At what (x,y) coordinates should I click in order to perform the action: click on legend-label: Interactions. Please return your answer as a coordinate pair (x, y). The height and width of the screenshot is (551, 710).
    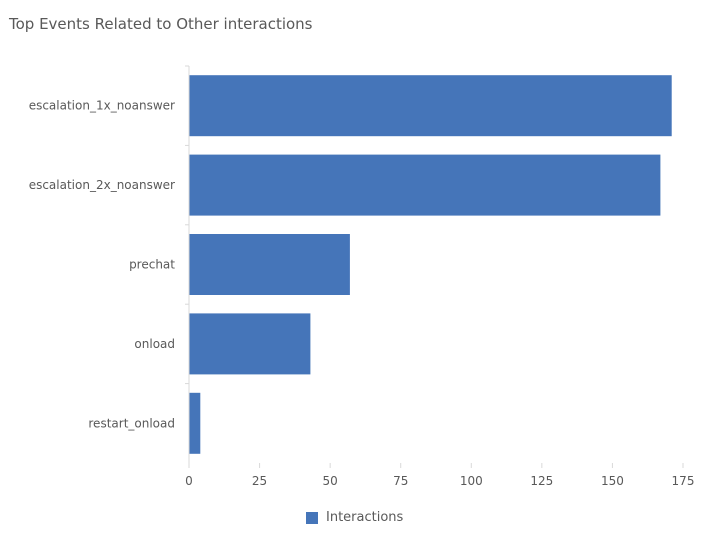
    Looking at the image, I should click on (365, 517).